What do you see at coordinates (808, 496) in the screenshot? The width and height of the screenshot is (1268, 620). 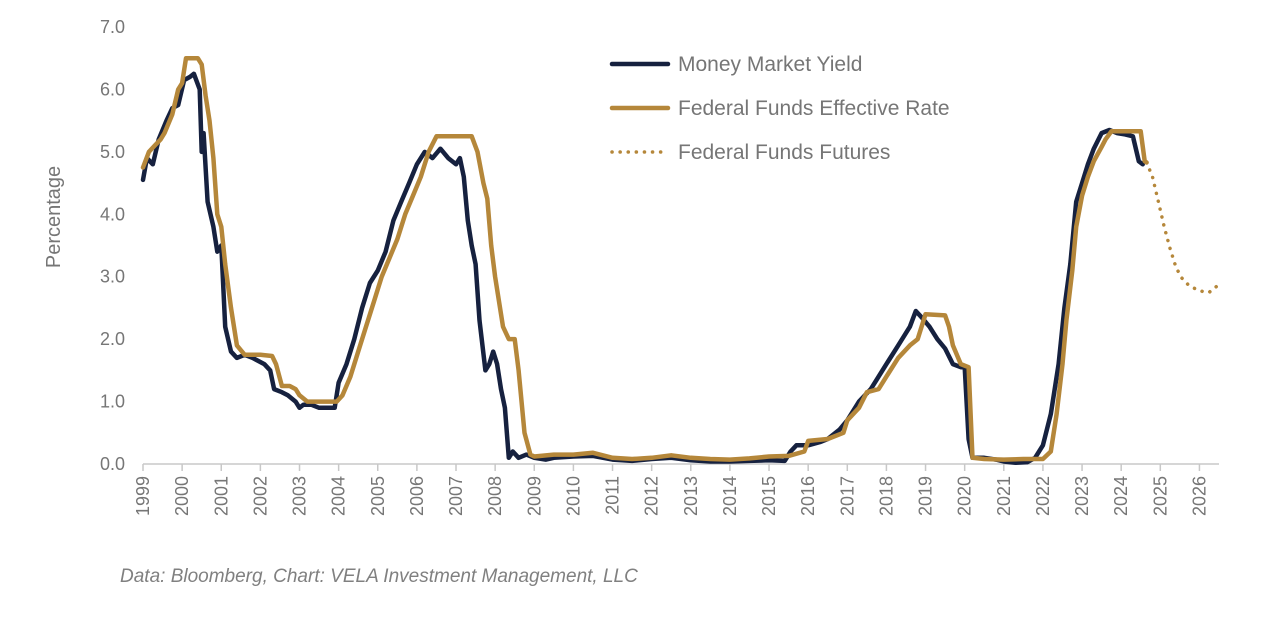 I see `x-tick-label: 2016` at bounding box center [808, 496].